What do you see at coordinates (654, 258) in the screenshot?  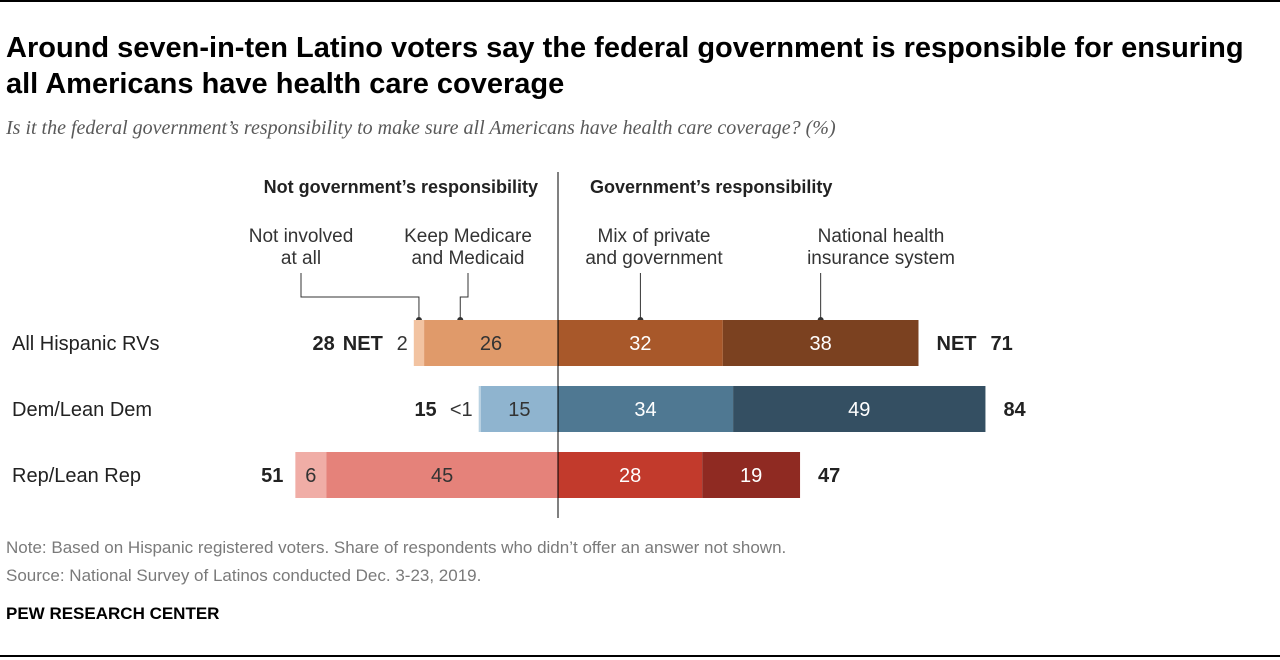 I see `segment-label-mix-line2: and government` at bounding box center [654, 258].